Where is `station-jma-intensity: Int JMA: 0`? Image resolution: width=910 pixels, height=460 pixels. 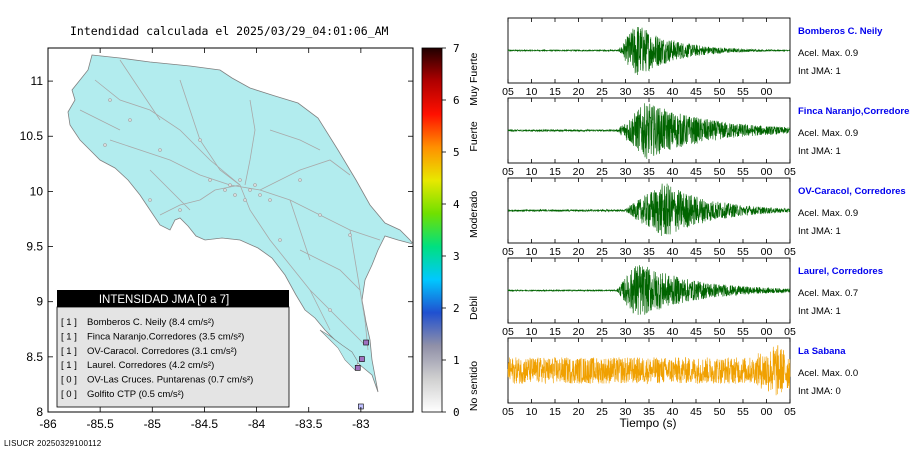 station-jma-intensity: Int JMA: 0 is located at coordinates (819, 391).